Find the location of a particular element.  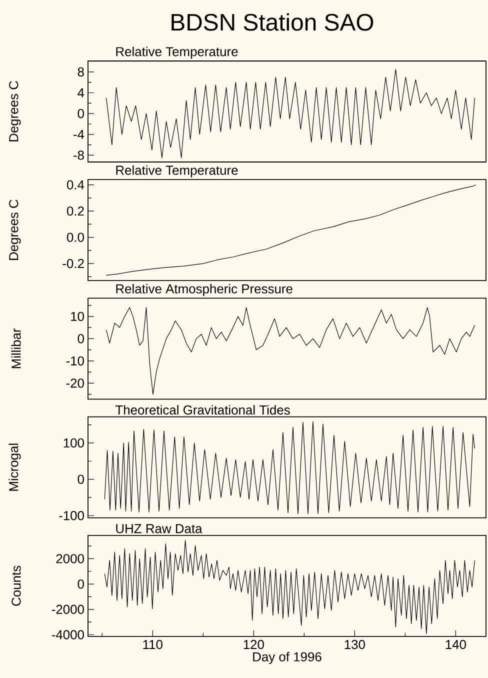

y-tick-label: 100 is located at coordinates (74, 443).